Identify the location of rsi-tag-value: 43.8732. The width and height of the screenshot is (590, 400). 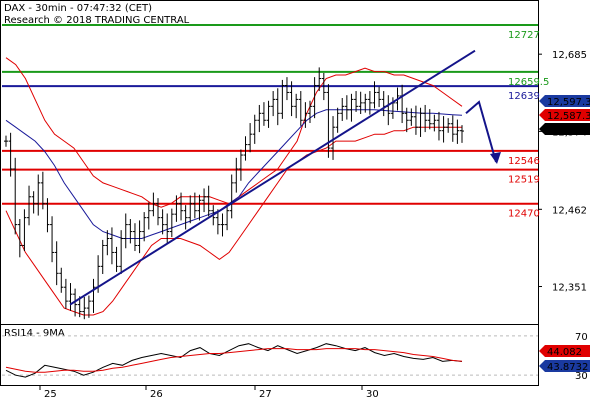
(564, 366).